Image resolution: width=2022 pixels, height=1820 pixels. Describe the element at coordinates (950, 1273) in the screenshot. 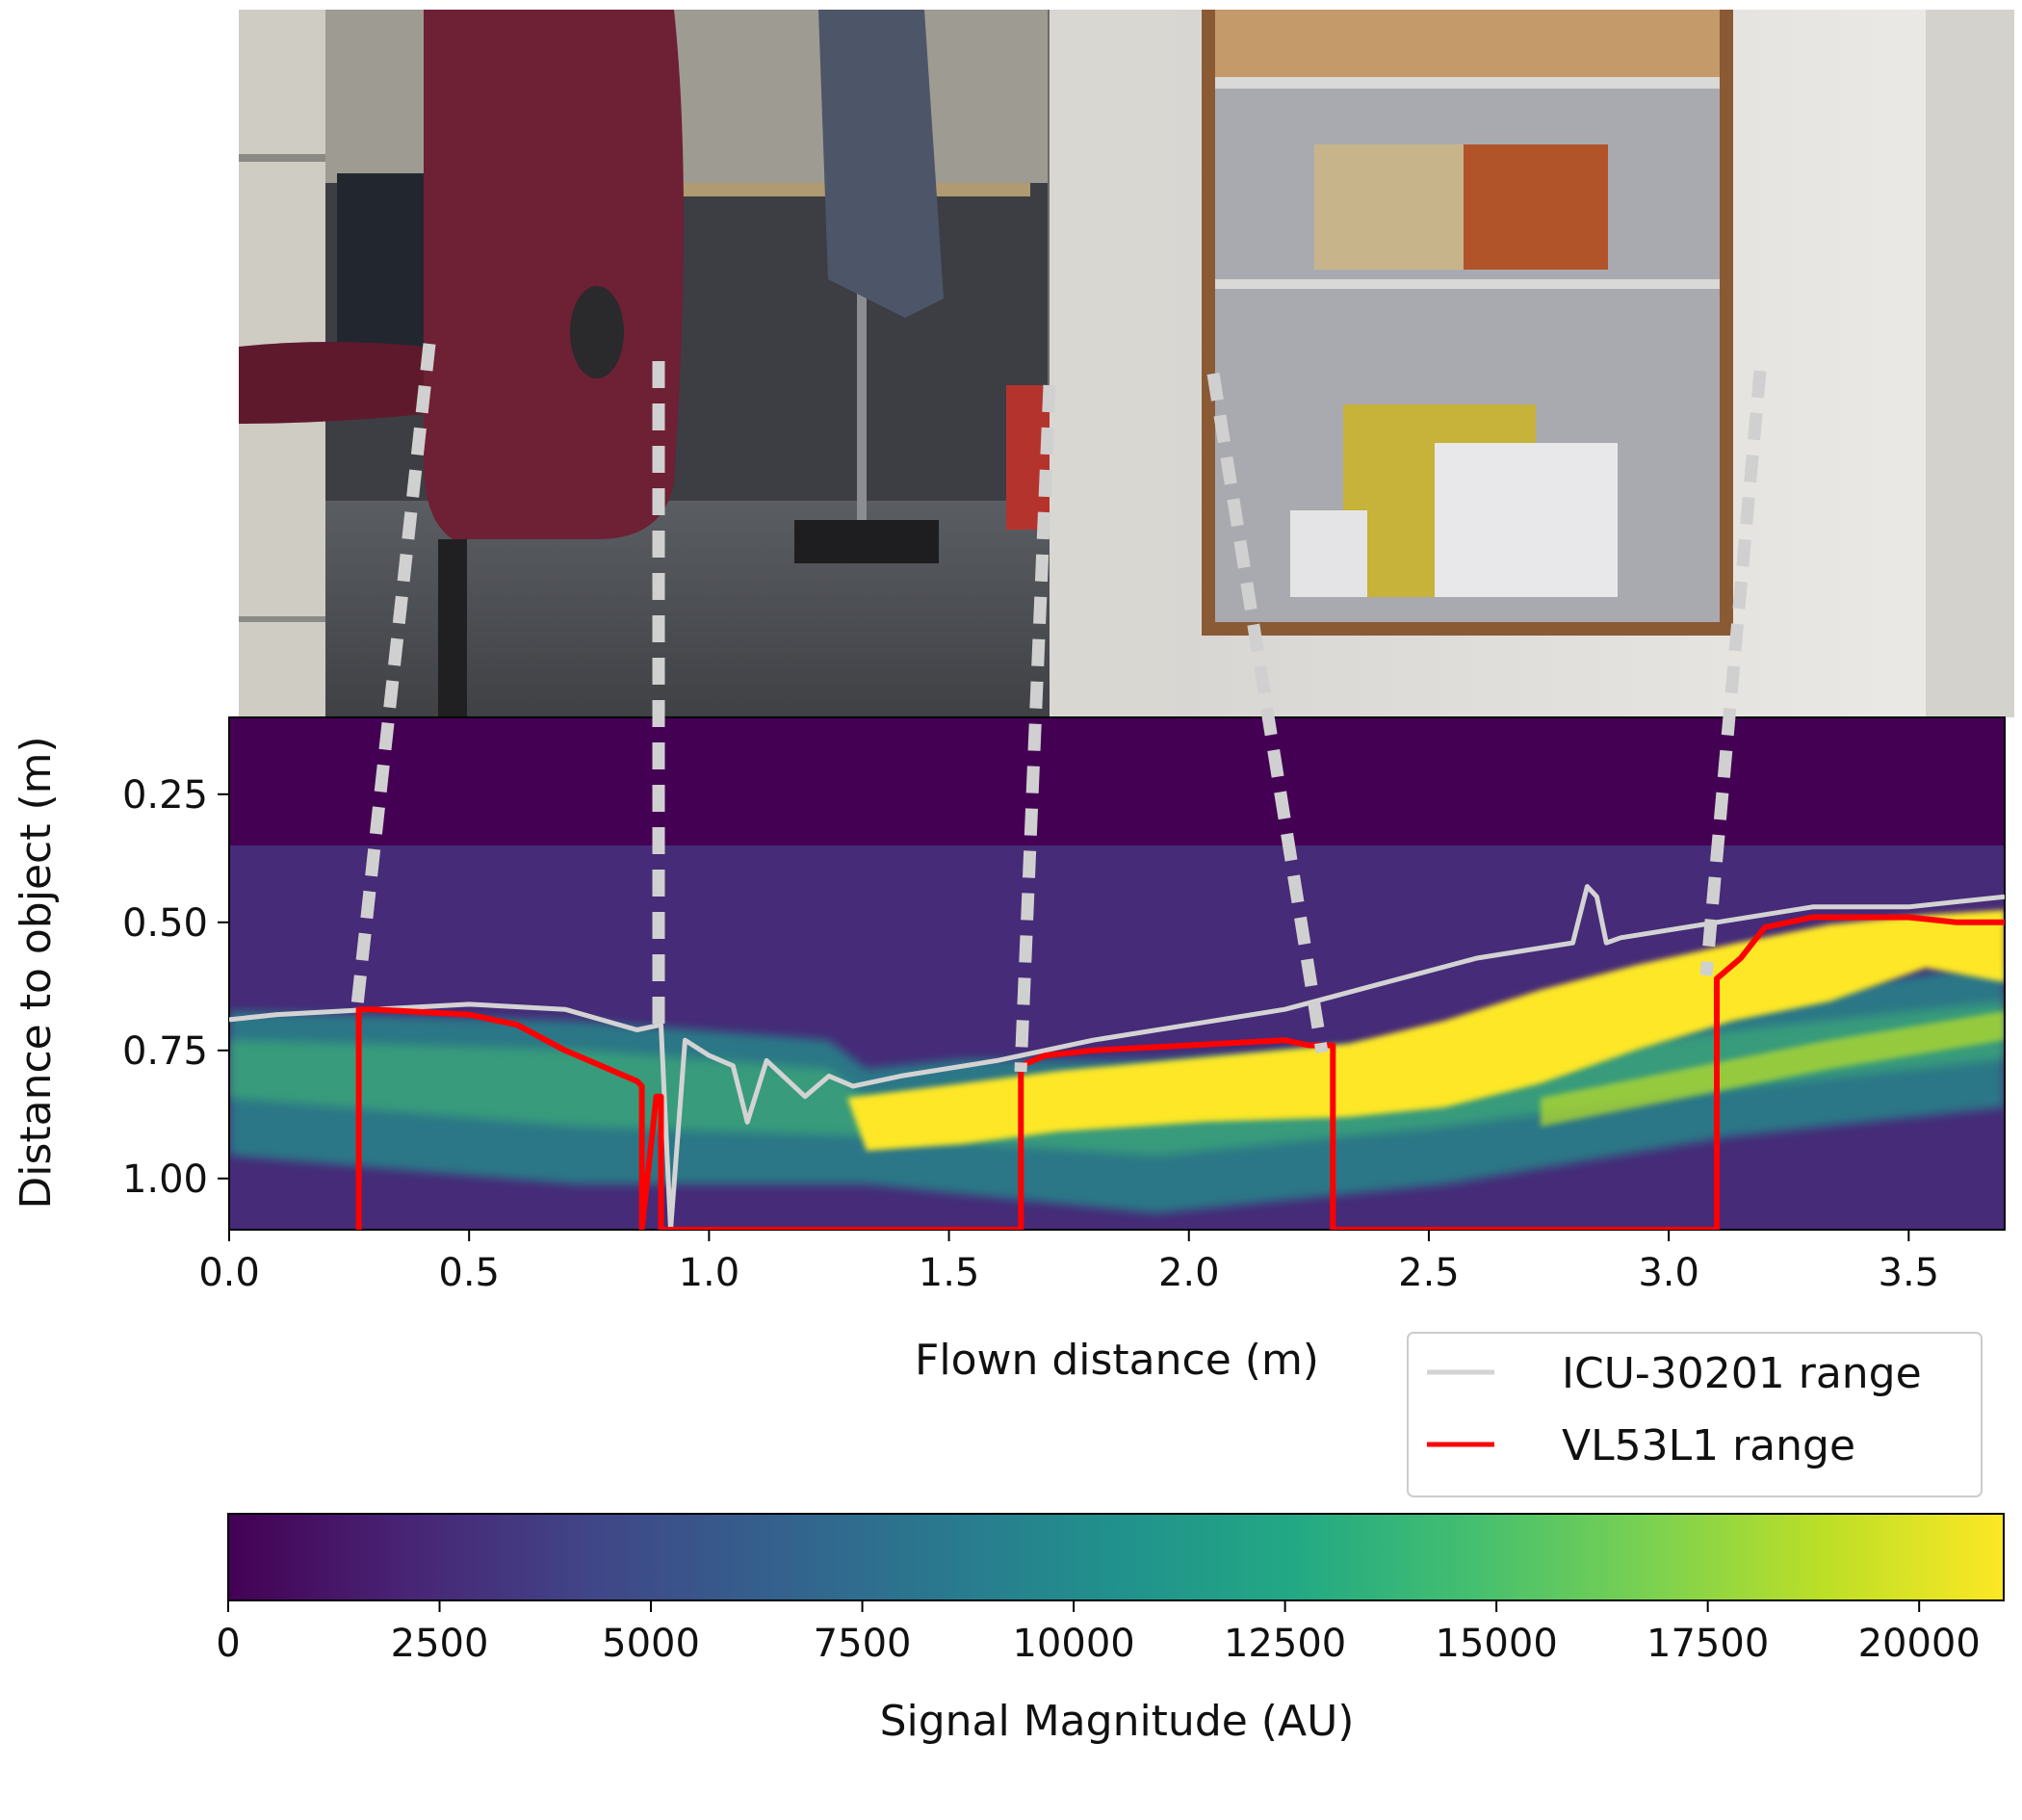

I see `x-tick-label: 1.5` at that location.